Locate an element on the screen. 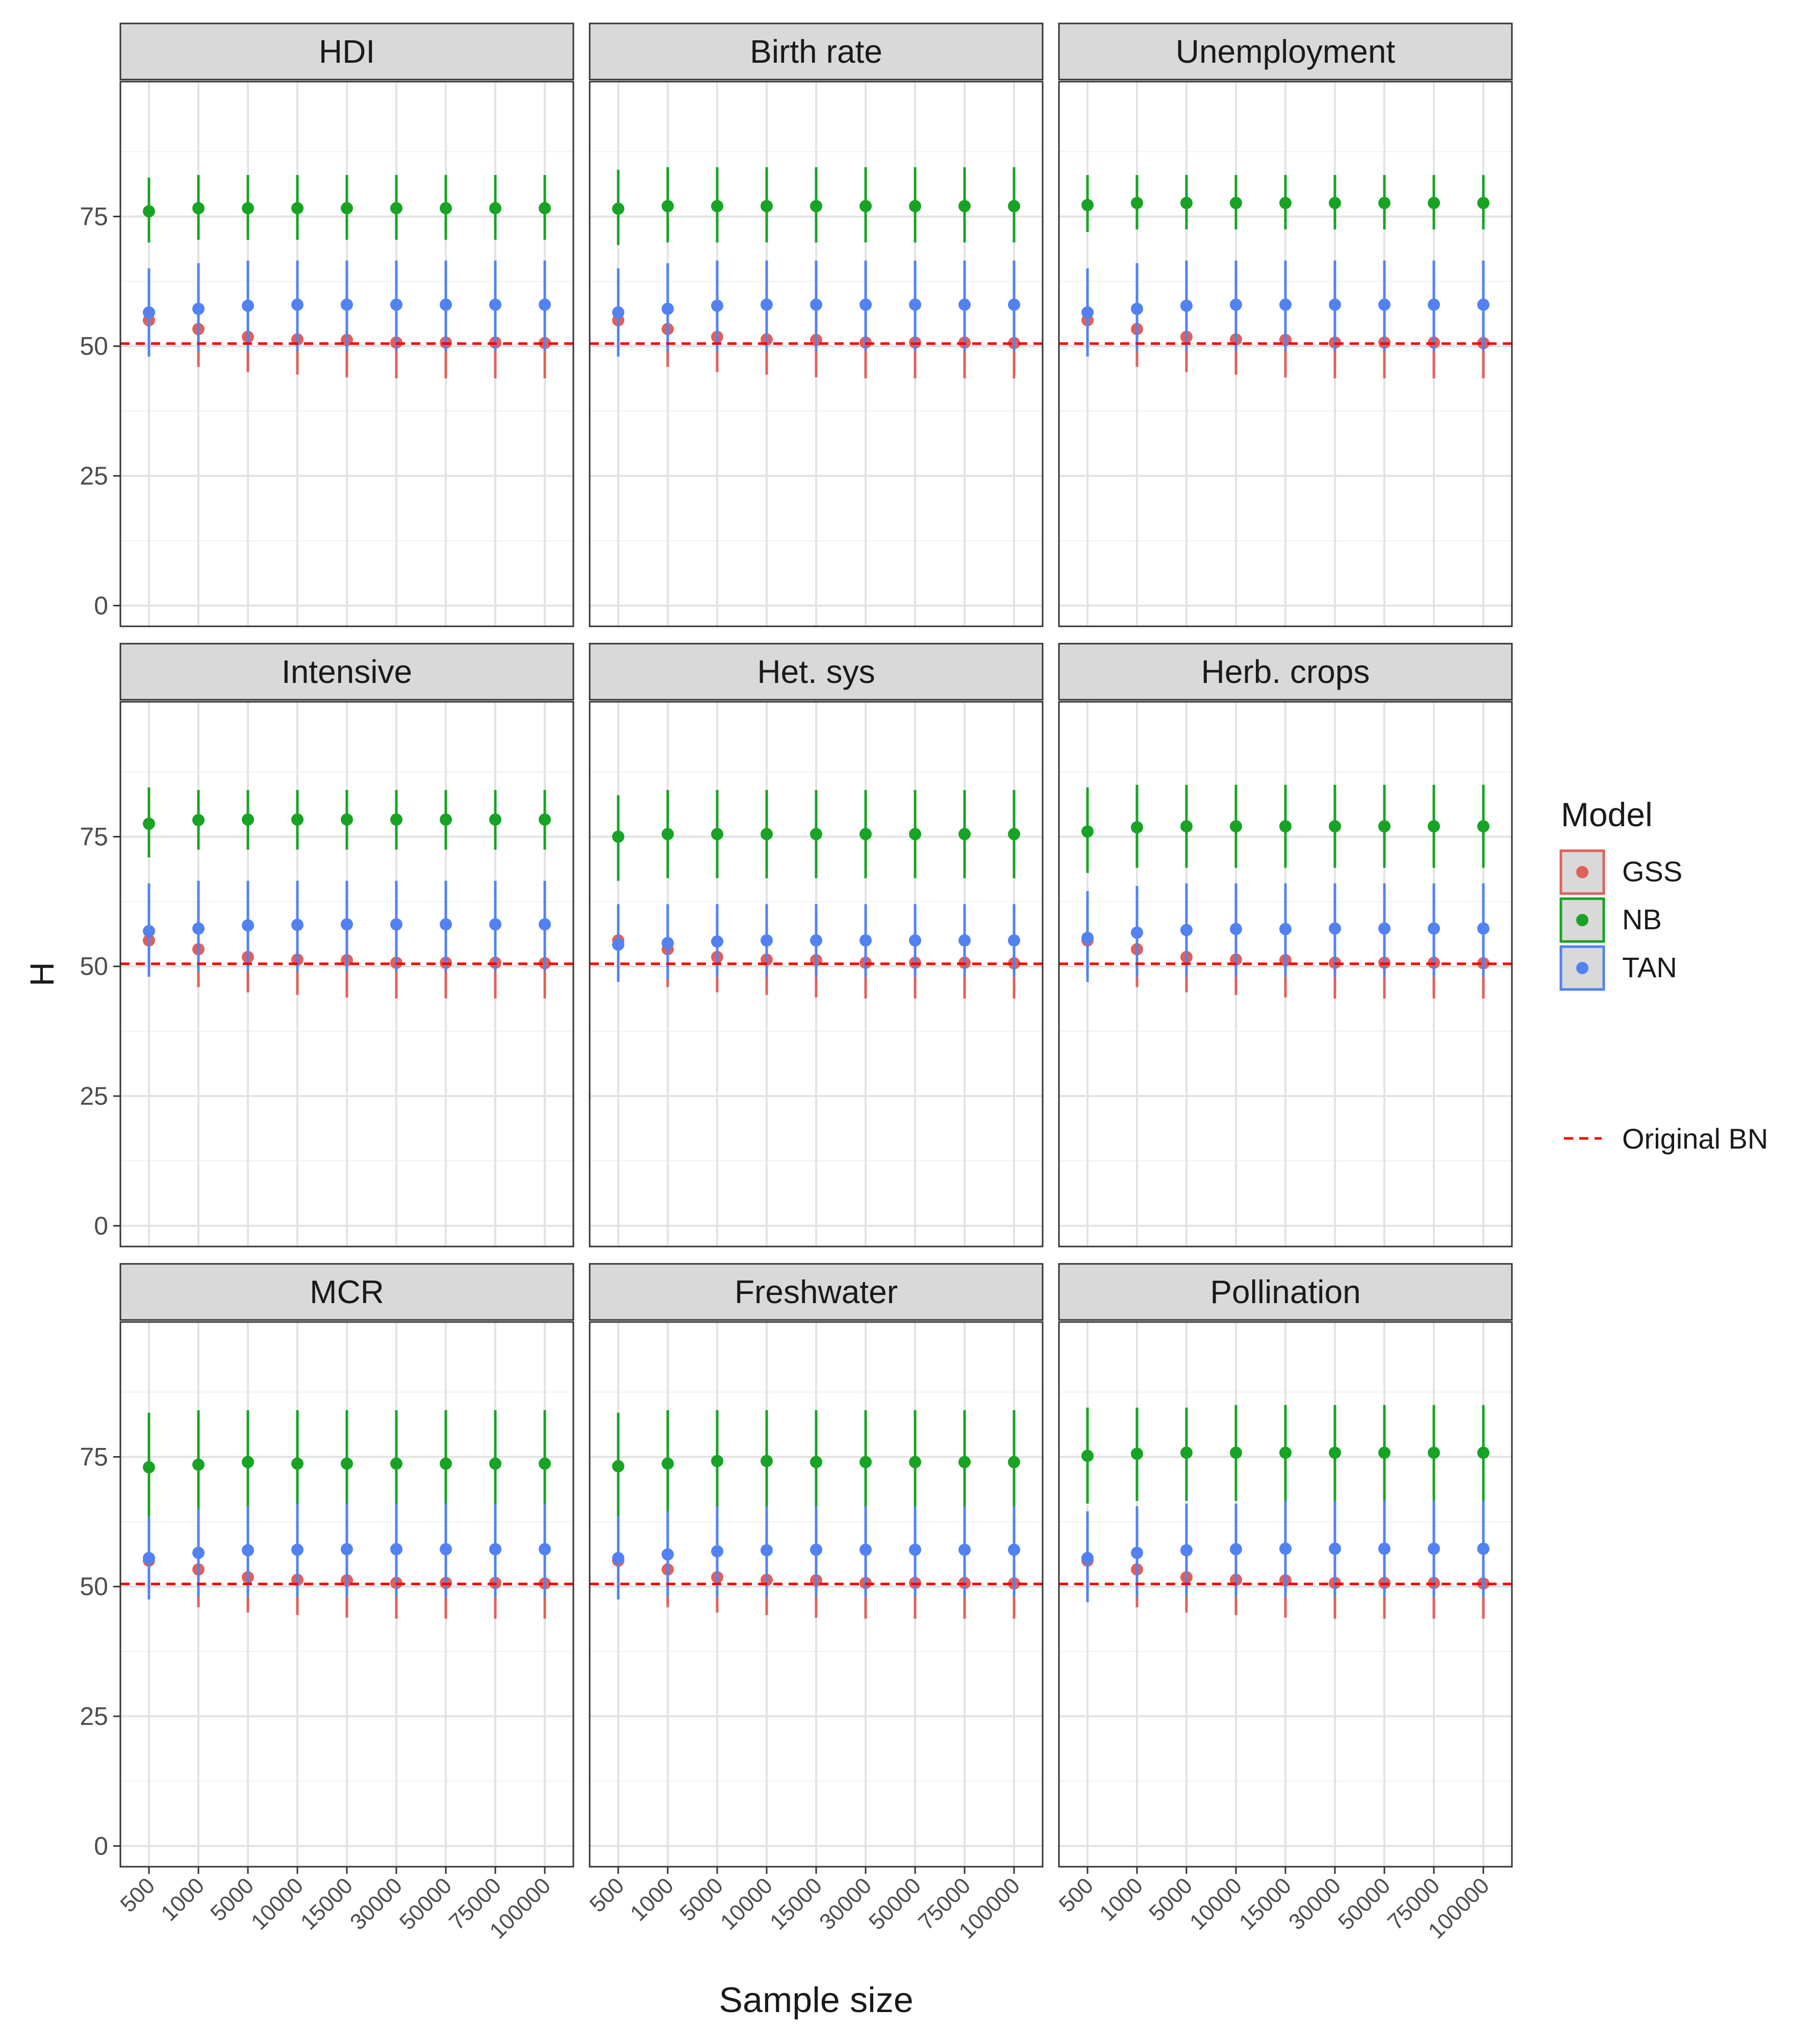 Image resolution: width=1820 pixels, height=2034 pixels. legend-item-nb: NB is located at coordinates (1610, 920).